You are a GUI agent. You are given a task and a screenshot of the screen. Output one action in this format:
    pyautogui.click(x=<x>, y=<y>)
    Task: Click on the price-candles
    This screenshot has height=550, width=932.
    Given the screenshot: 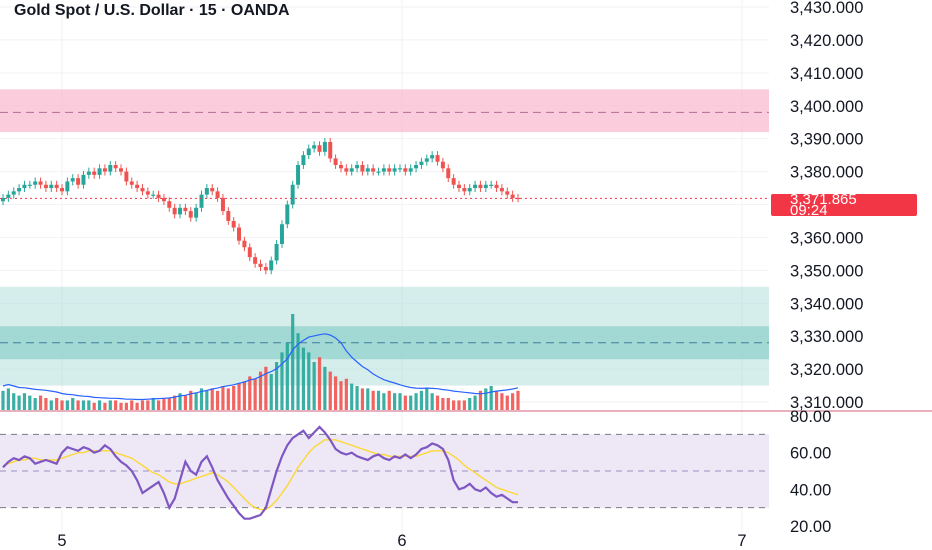 What is the action you would take?
    pyautogui.click(x=260, y=206)
    